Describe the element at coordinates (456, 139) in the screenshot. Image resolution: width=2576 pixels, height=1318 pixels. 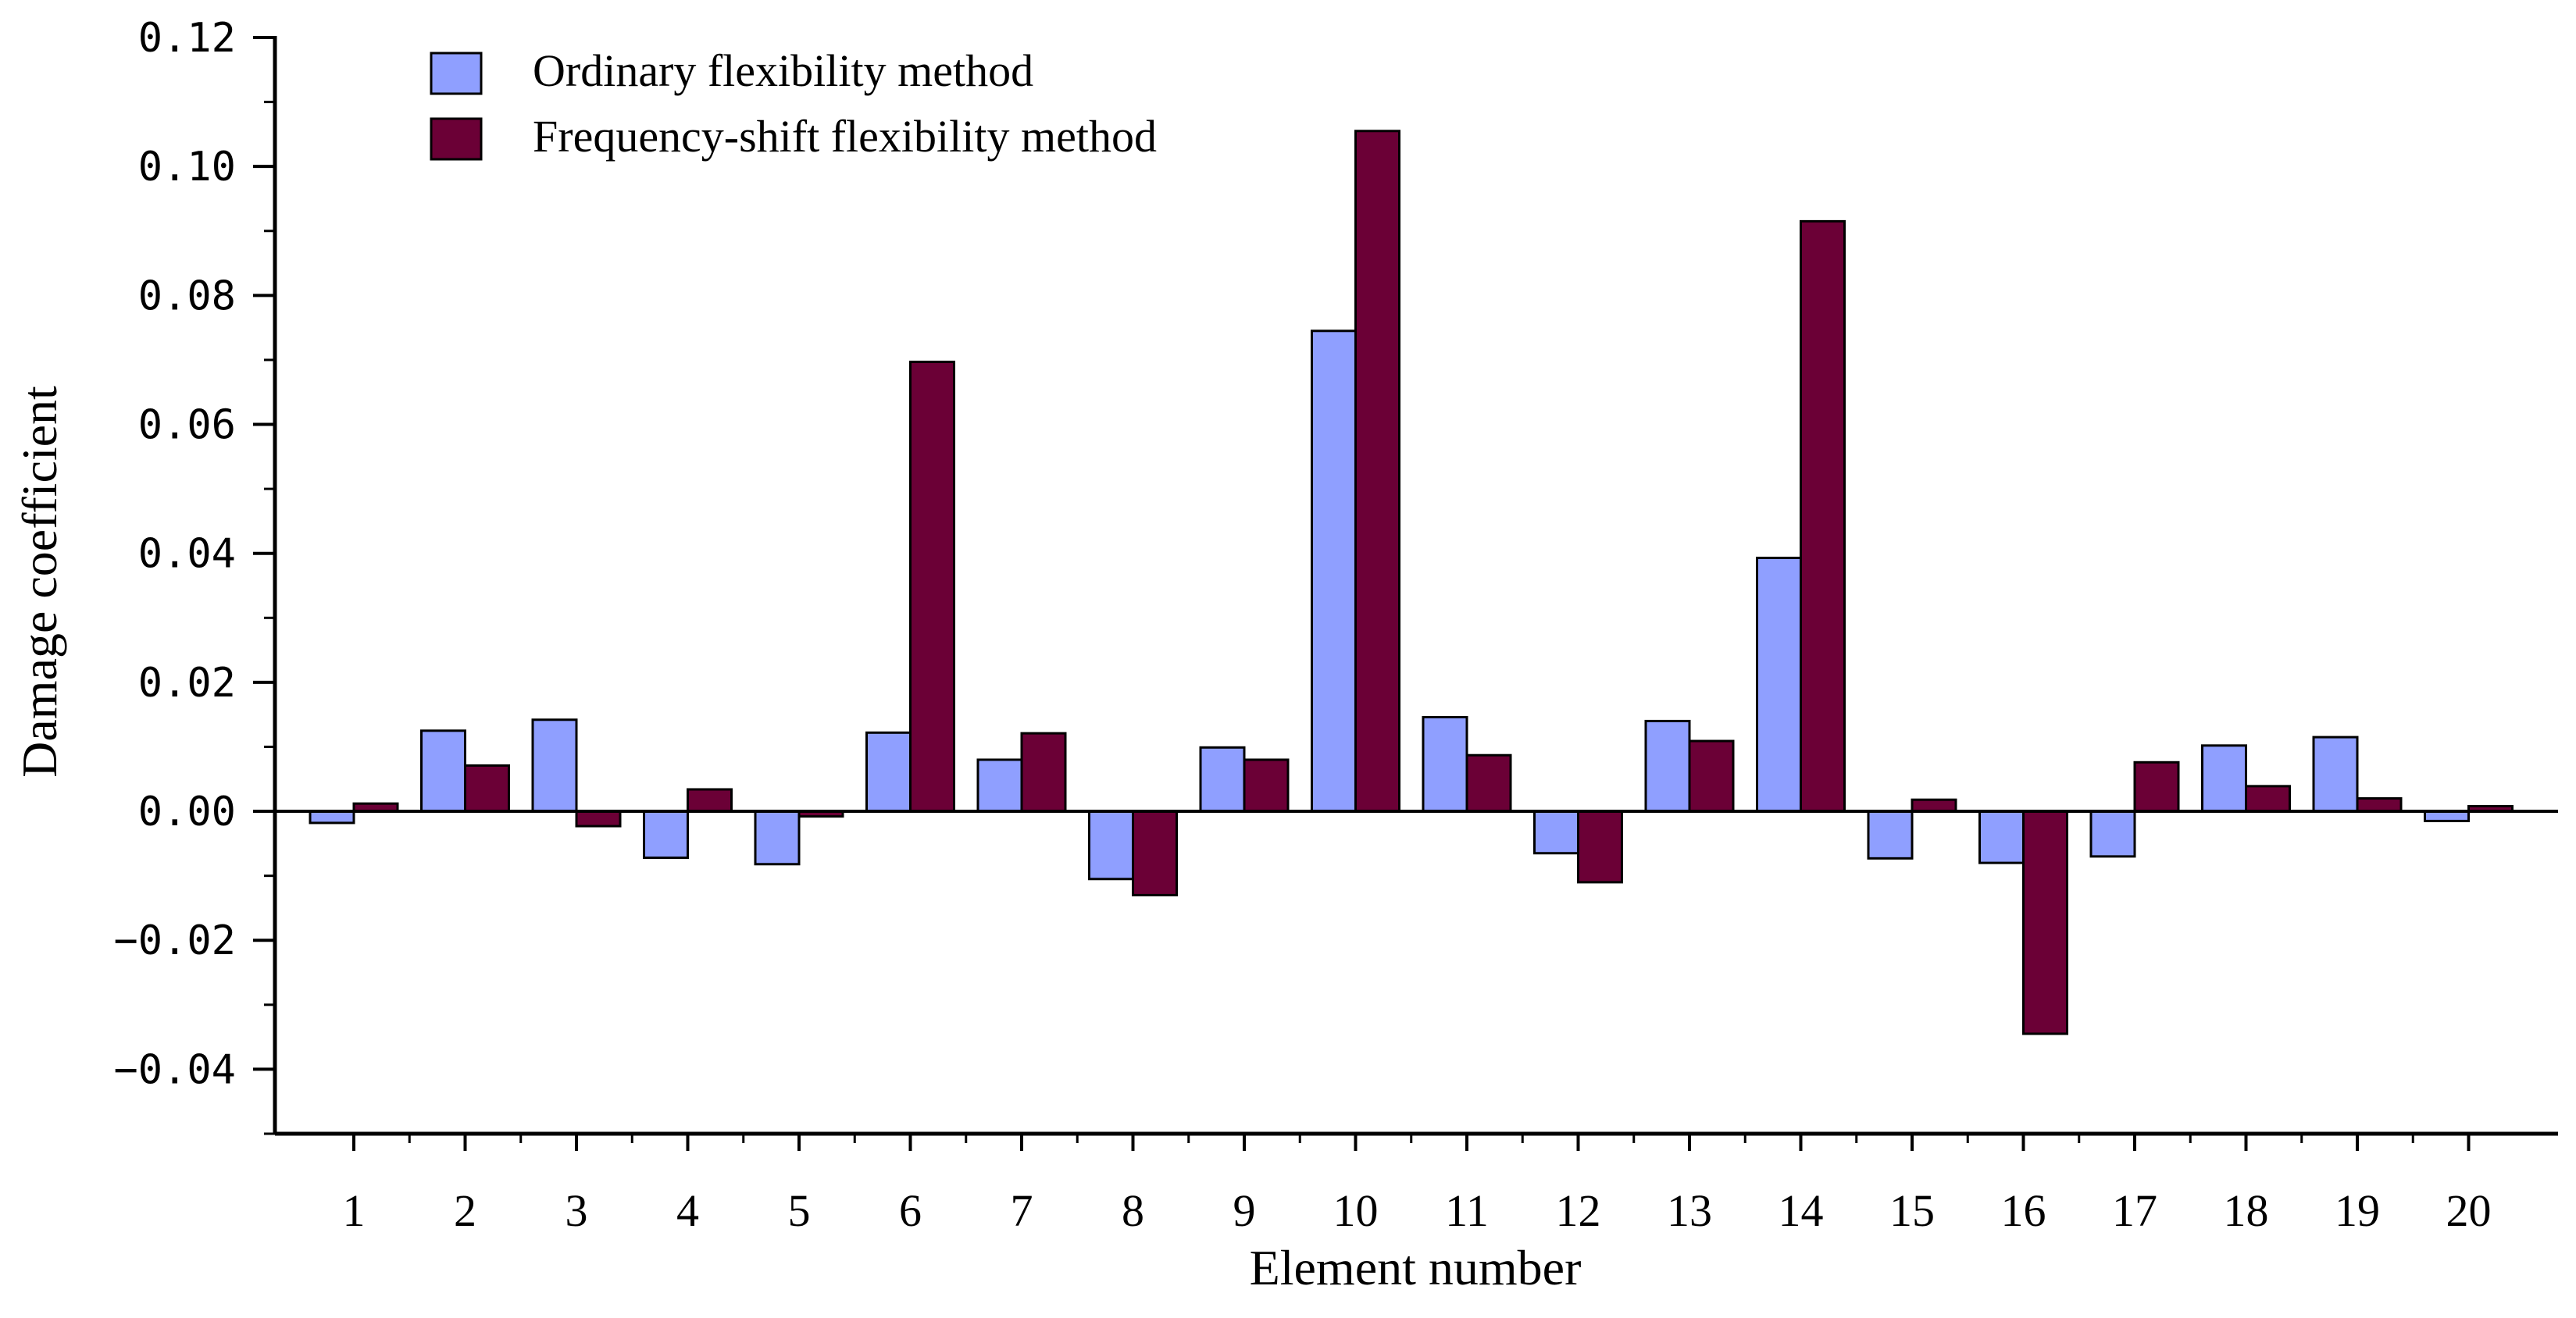
I see `legend-swatch-frequency-shift` at that location.